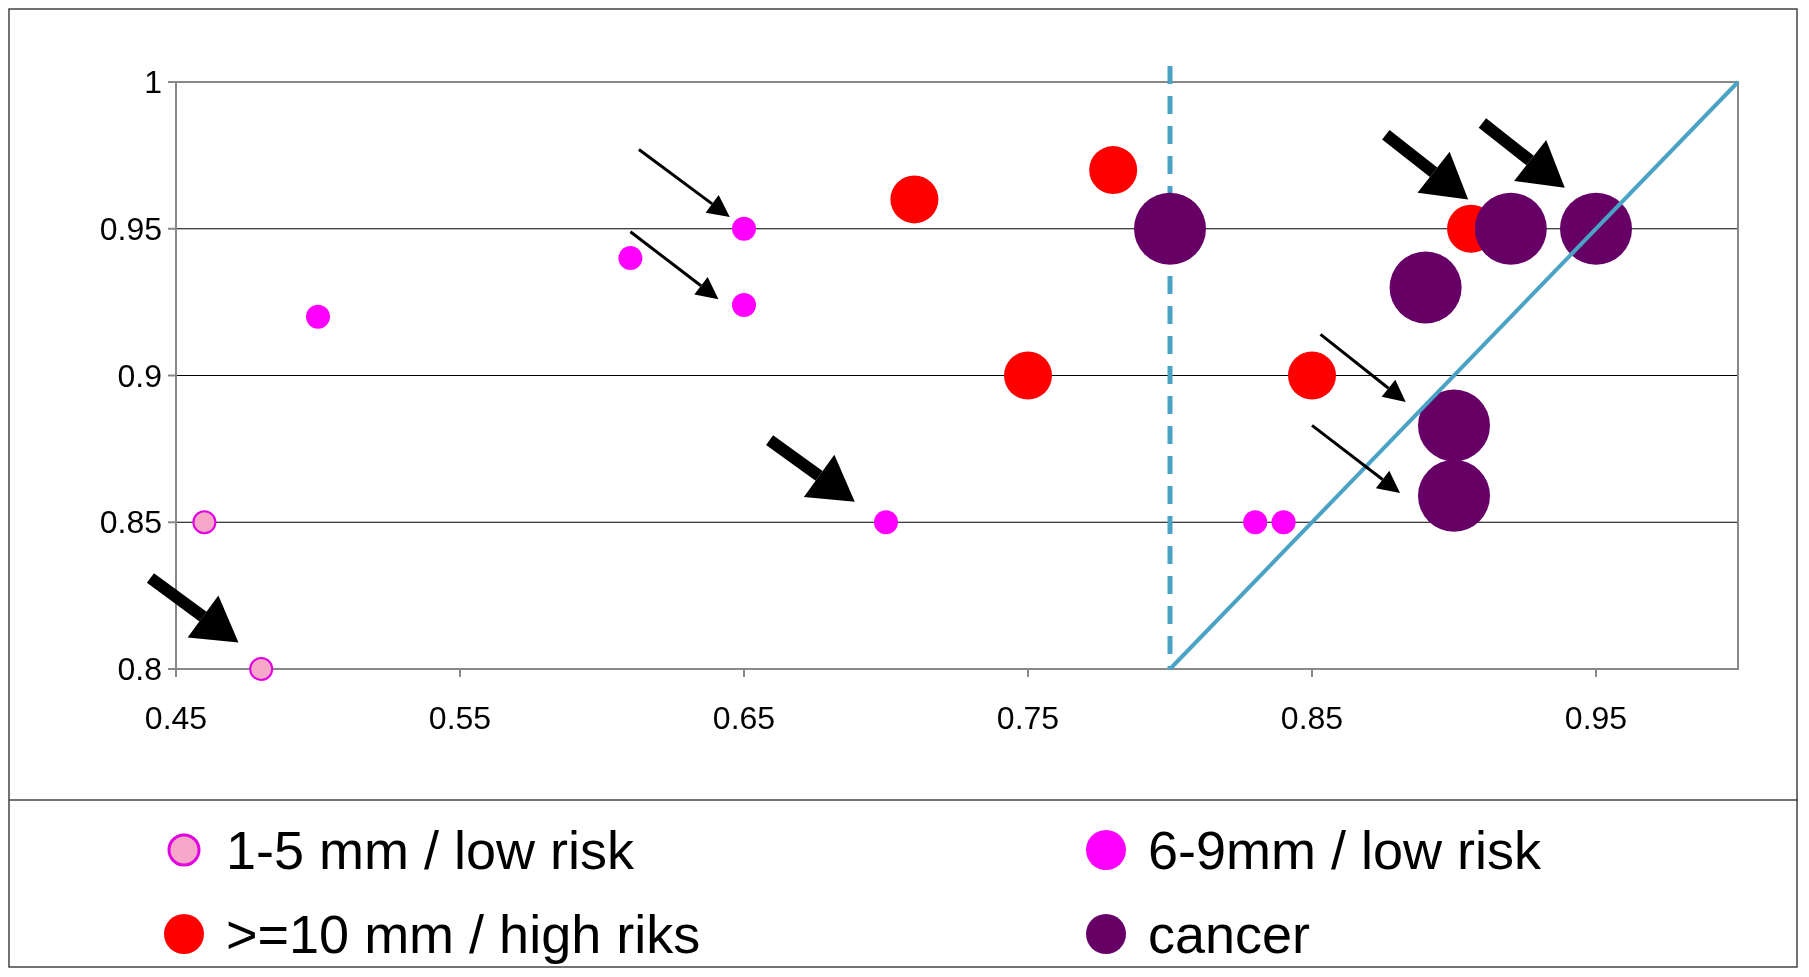 Image resolution: width=1809 pixels, height=977 pixels. Describe the element at coordinates (463, 933) in the screenshot. I see `legend-label: >=10 mm / high riks` at that location.